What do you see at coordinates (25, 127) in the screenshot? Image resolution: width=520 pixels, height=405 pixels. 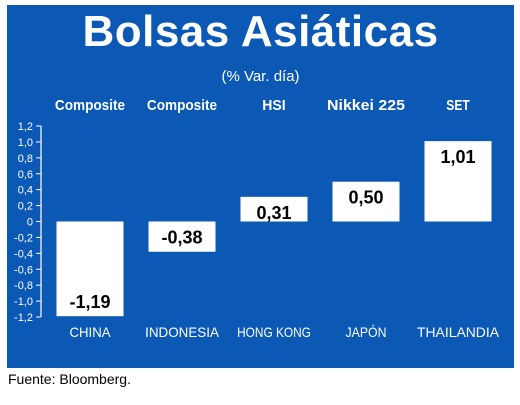 I see `y-tick-label: 1,2` at bounding box center [25, 127].